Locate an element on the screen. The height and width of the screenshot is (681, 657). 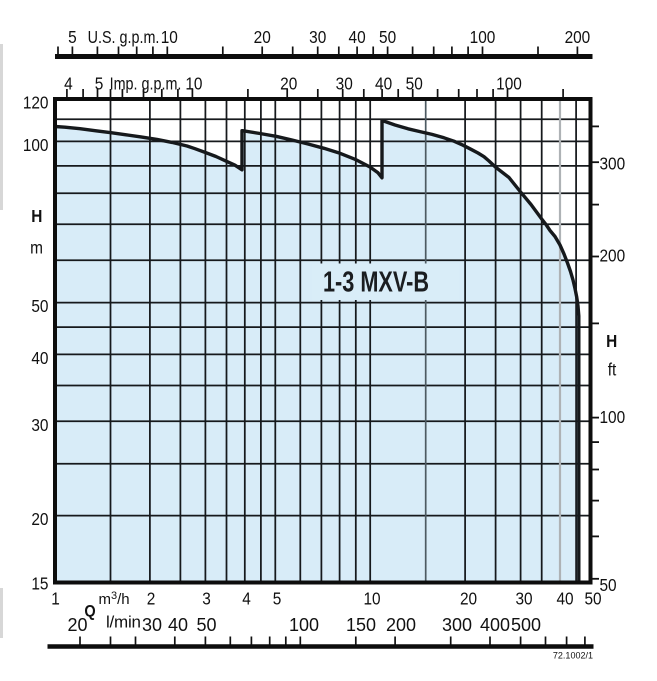
svg-text: 400 is located at coordinates (495, 625).